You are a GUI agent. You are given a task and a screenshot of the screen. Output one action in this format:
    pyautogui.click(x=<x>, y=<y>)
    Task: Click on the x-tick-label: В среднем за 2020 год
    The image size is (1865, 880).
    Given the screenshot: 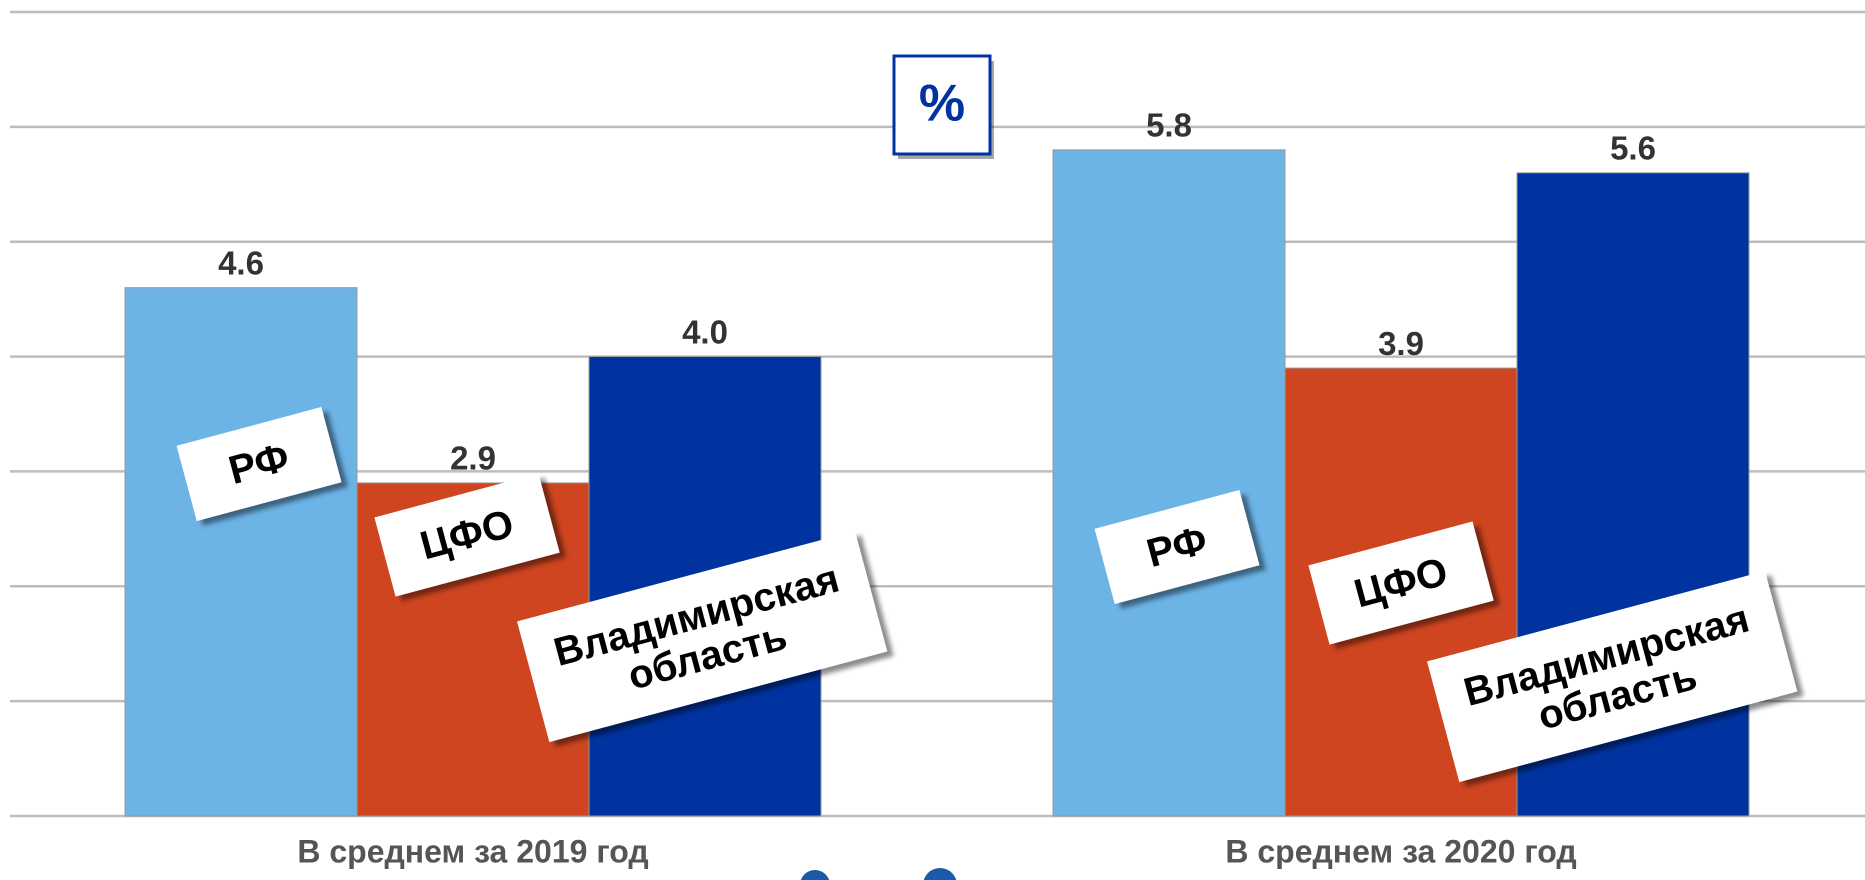 What is the action you would take?
    pyautogui.click(x=1400, y=851)
    